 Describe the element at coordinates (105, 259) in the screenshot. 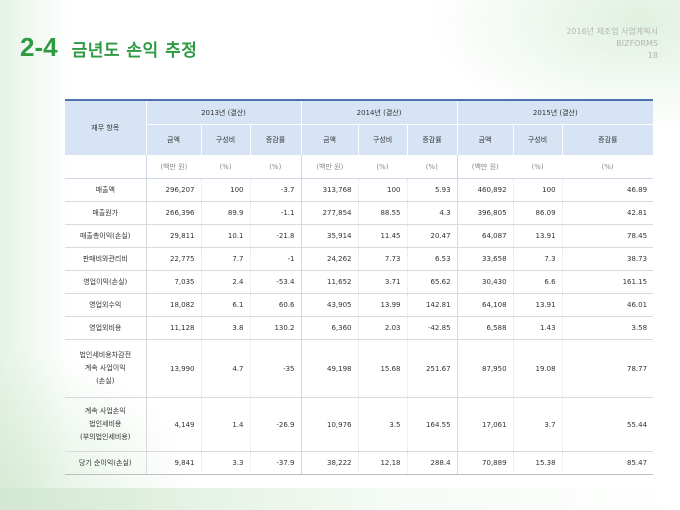

I see `row-label-line: 판매비와관리비` at that location.